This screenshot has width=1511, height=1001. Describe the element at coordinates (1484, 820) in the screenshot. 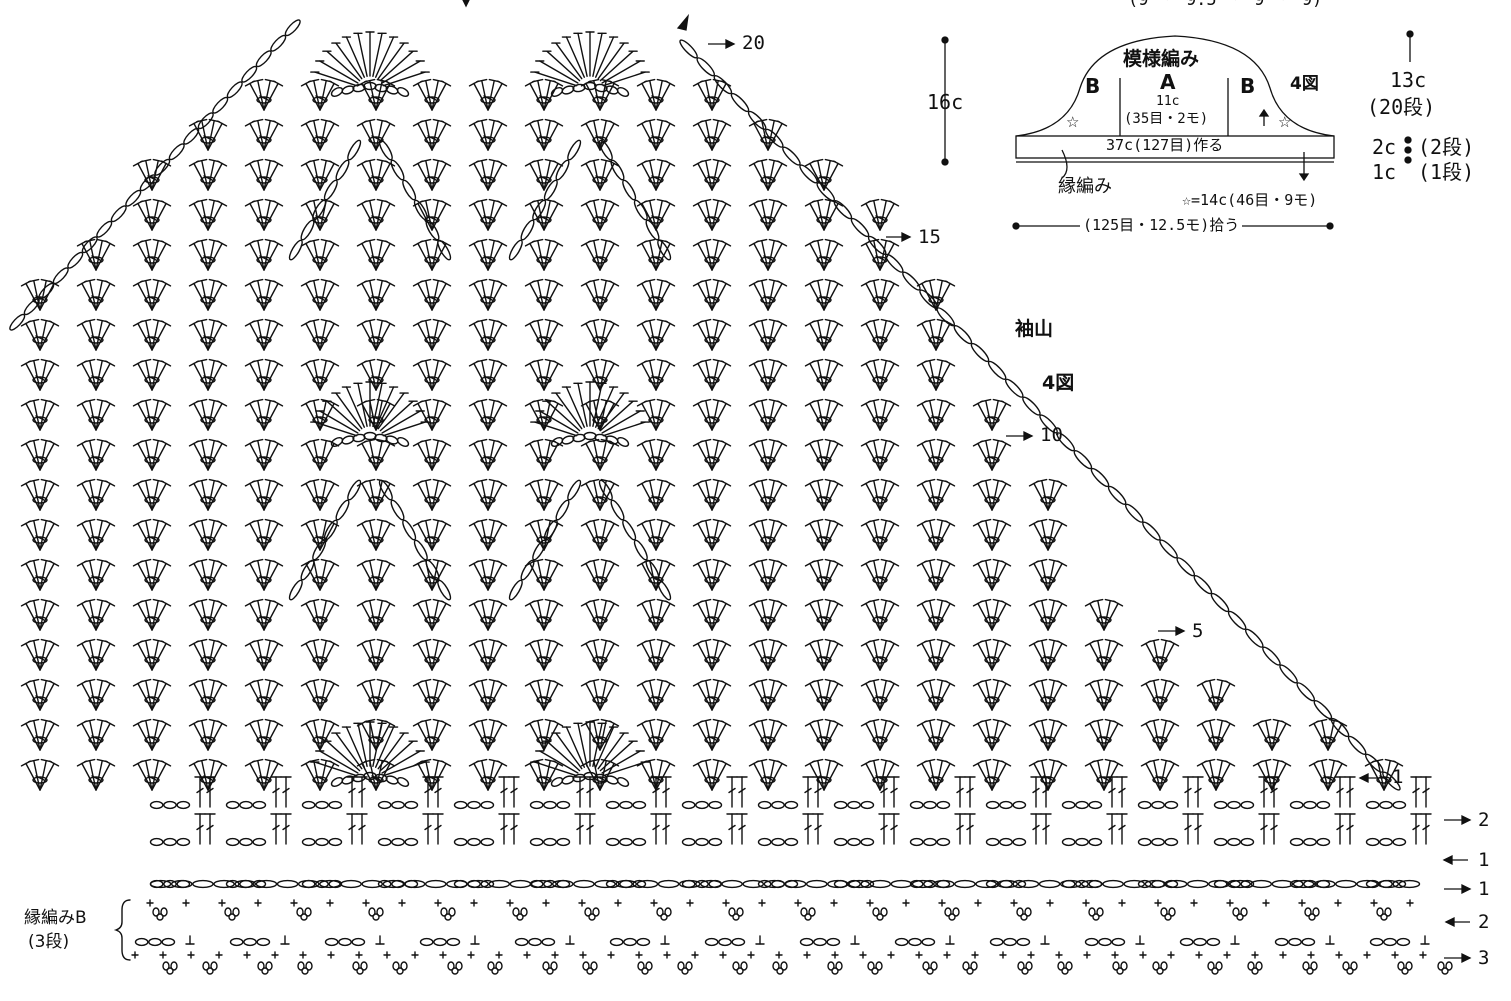

I see `band-row-2-label: 2` at that location.